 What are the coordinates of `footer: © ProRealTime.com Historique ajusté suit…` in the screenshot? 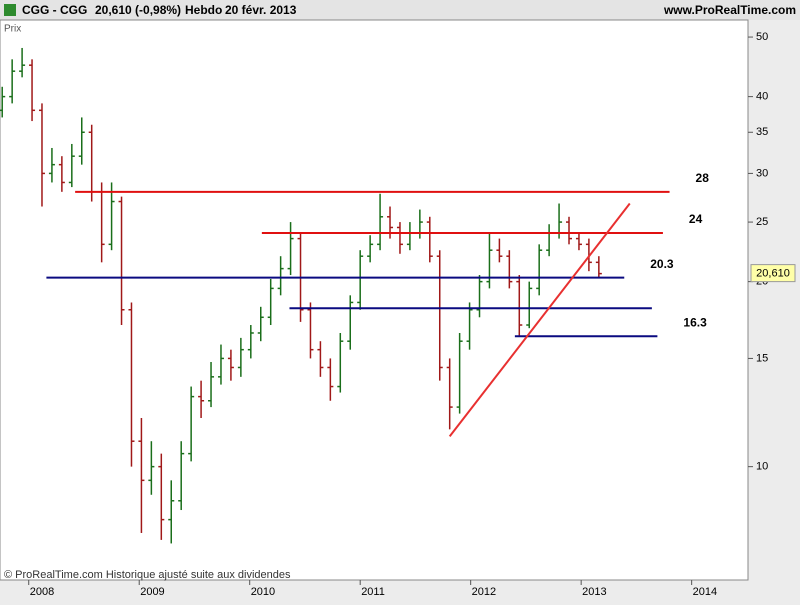 It's located at (147, 575).